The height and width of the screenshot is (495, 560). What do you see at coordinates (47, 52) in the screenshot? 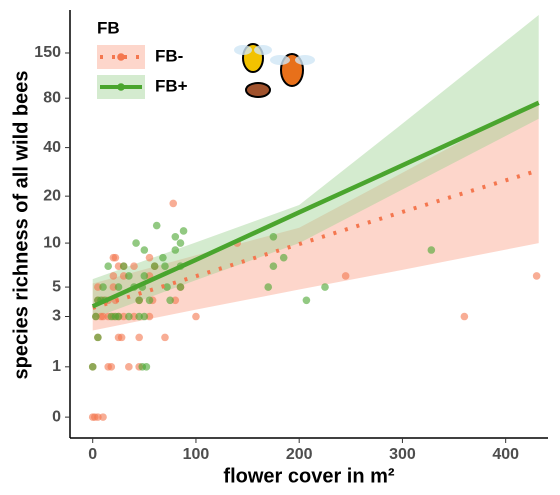
I see `y-tick-label: 150` at bounding box center [47, 52].